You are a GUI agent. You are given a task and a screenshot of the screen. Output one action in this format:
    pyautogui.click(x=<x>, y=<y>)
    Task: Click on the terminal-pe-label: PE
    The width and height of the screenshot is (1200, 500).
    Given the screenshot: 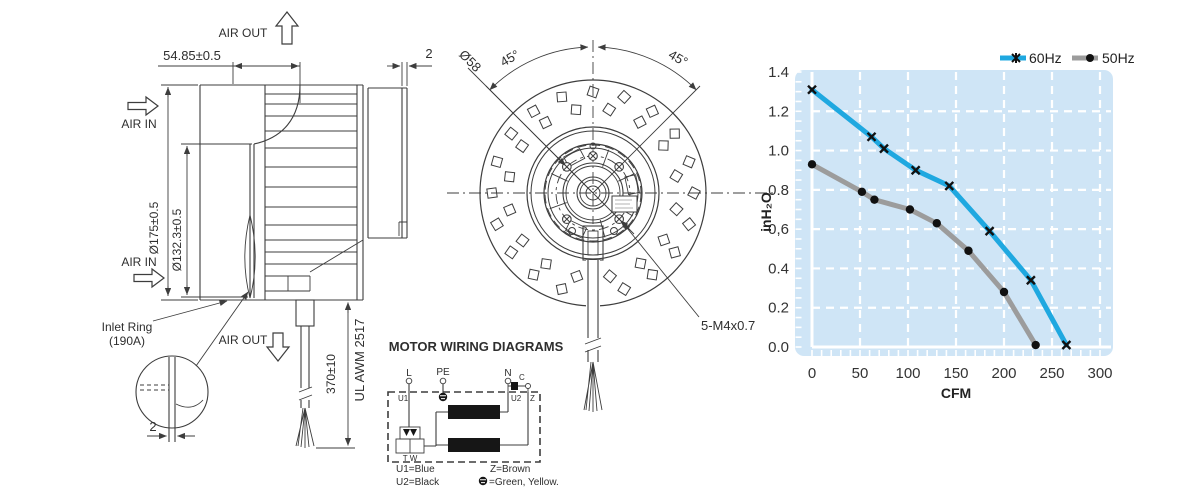 What is the action you would take?
    pyautogui.click(x=443, y=372)
    